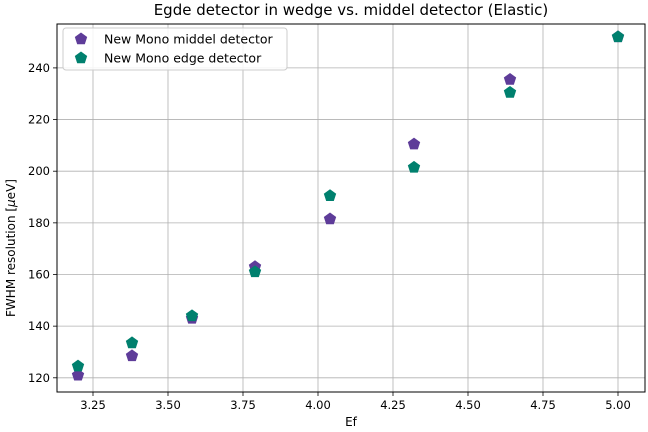 The height and width of the screenshot is (432, 648). I want to click on legend-label: New Mono edge detector, so click(183, 58).